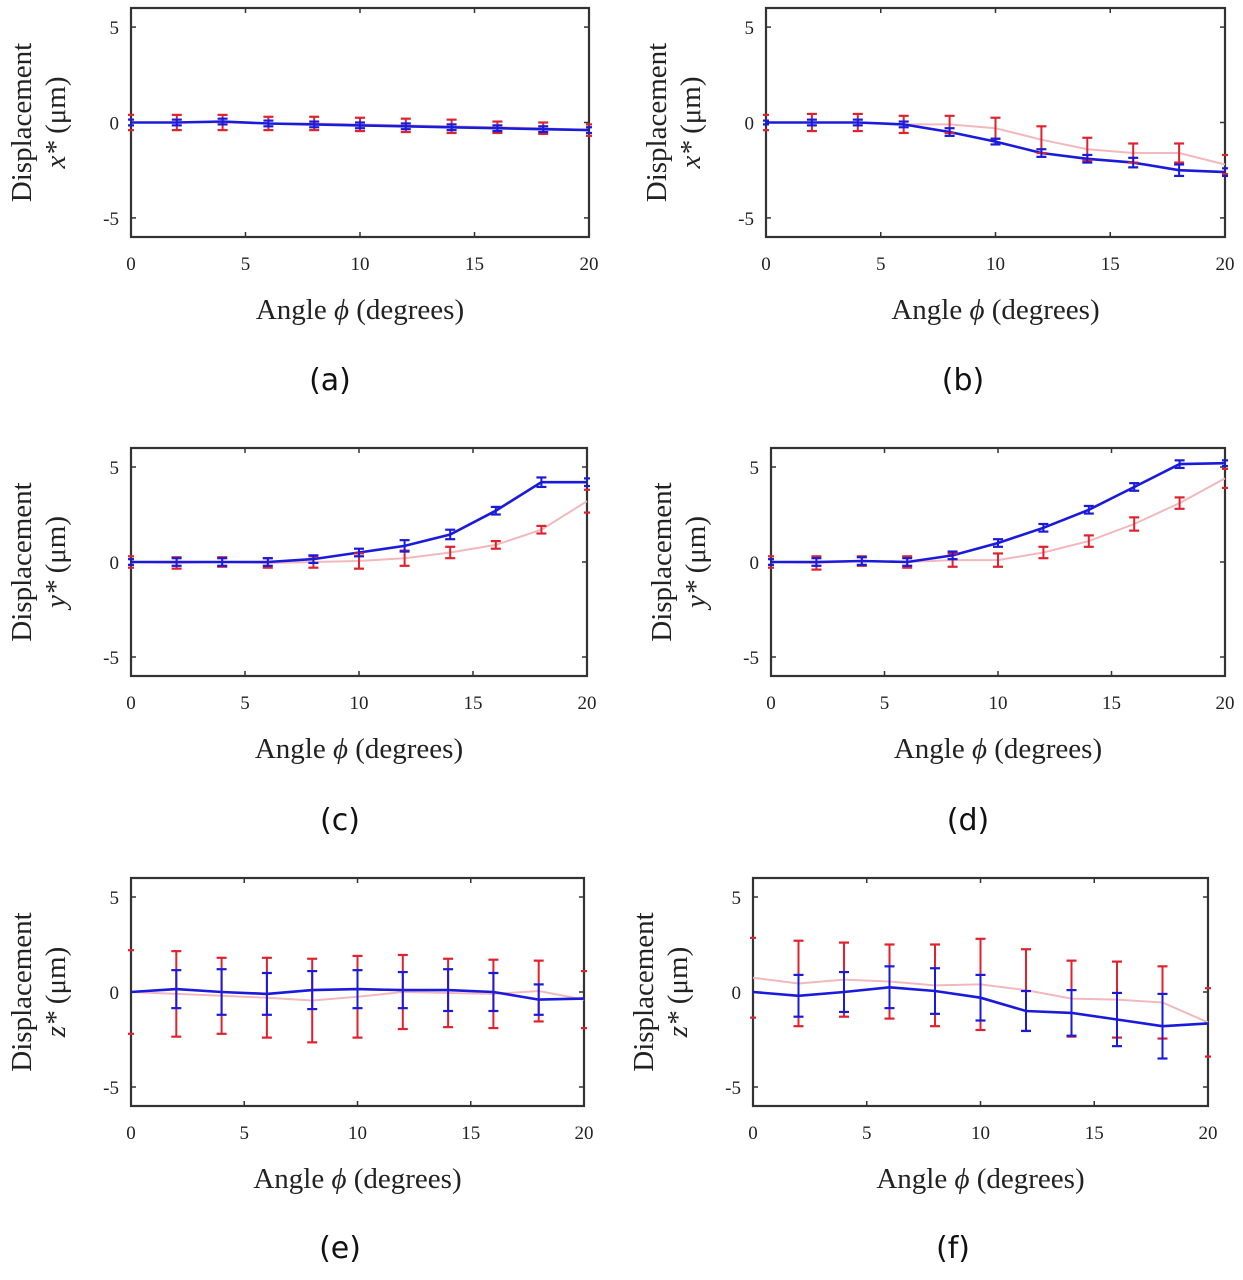  I want to click on panel-label: (d), so click(968, 820).